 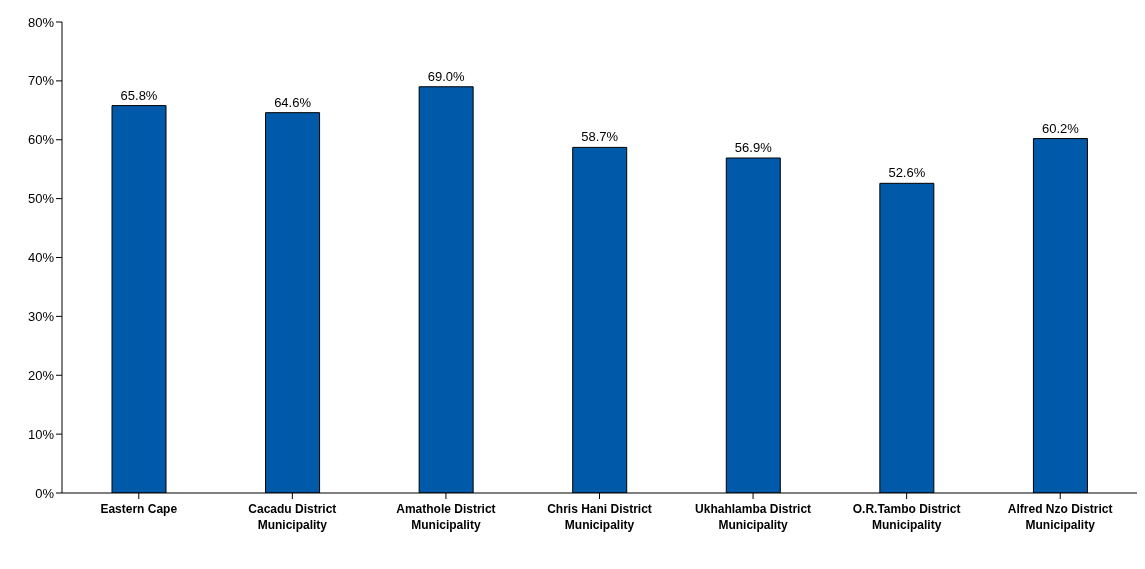 I want to click on y-tick-label: 0%, so click(x=45, y=493).